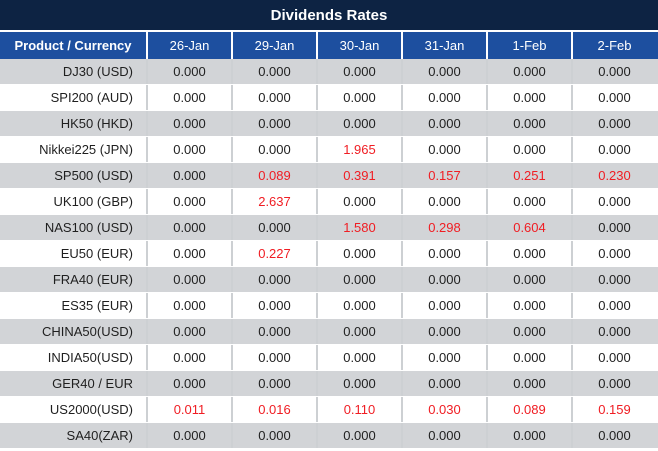  Describe the element at coordinates (445, 175) in the screenshot. I see `rate-value-cell: 0.157` at that location.